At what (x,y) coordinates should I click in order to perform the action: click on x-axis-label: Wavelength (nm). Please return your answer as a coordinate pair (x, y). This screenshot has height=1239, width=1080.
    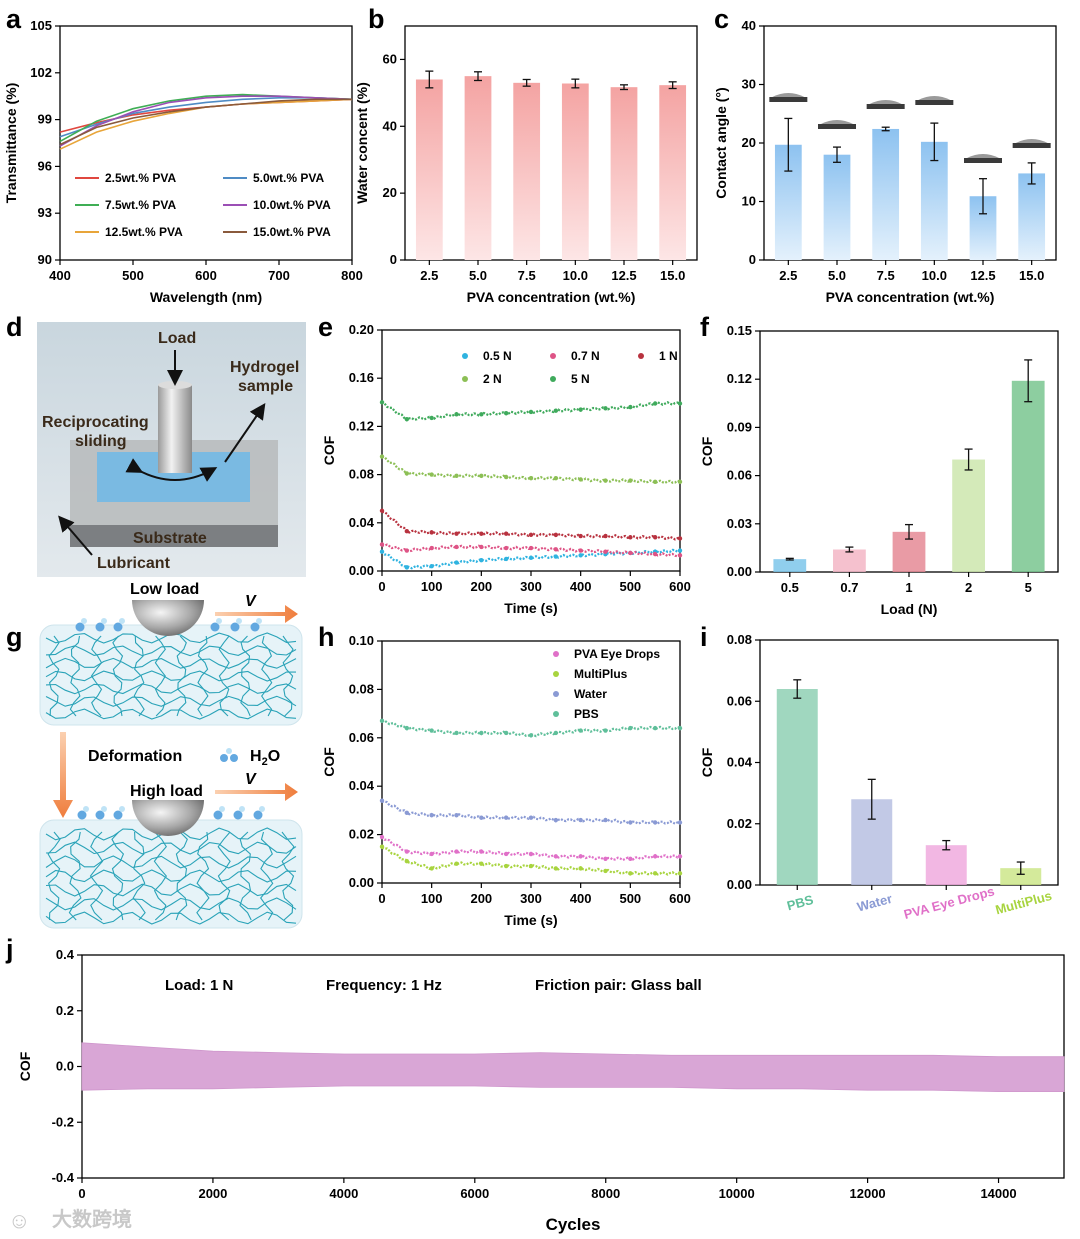
    Looking at the image, I should click on (206, 297).